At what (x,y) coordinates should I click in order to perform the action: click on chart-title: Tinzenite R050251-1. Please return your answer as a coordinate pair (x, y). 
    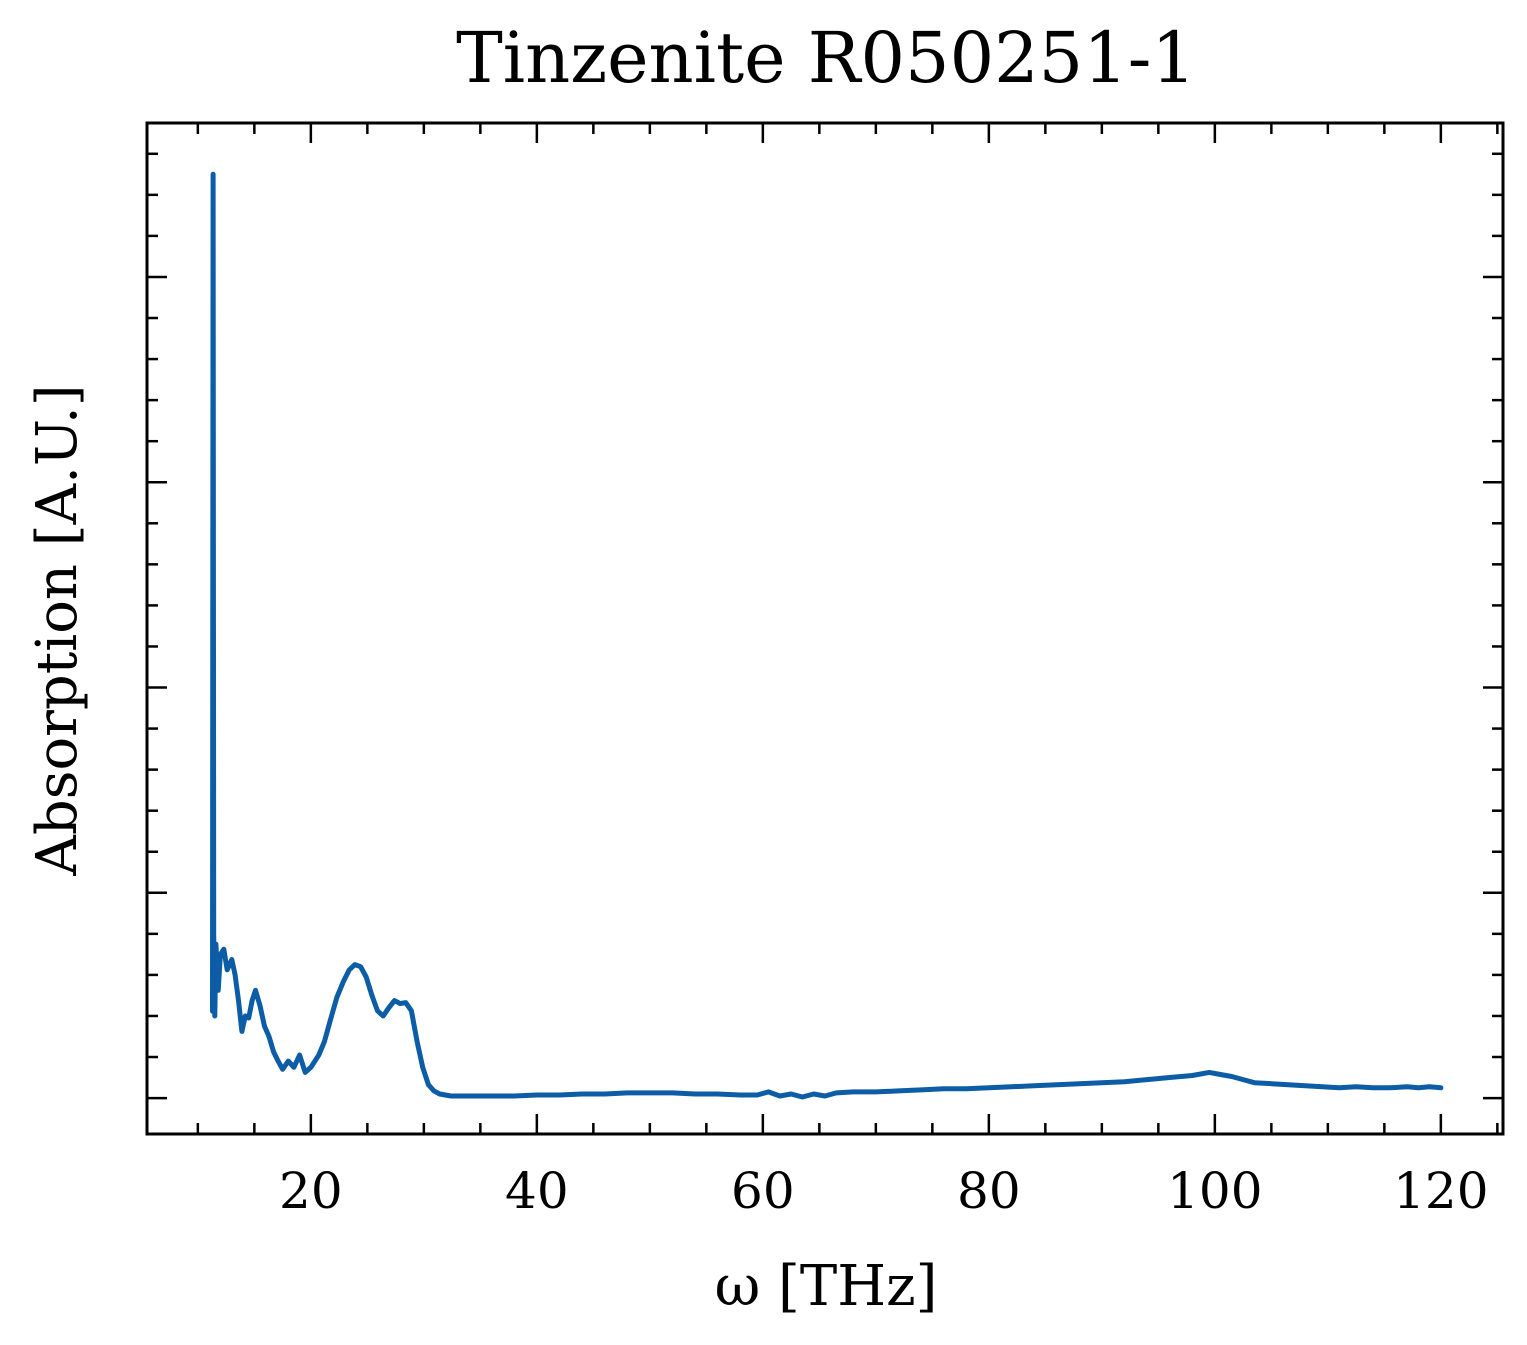
    Looking at the image, I should click on (826, 58).